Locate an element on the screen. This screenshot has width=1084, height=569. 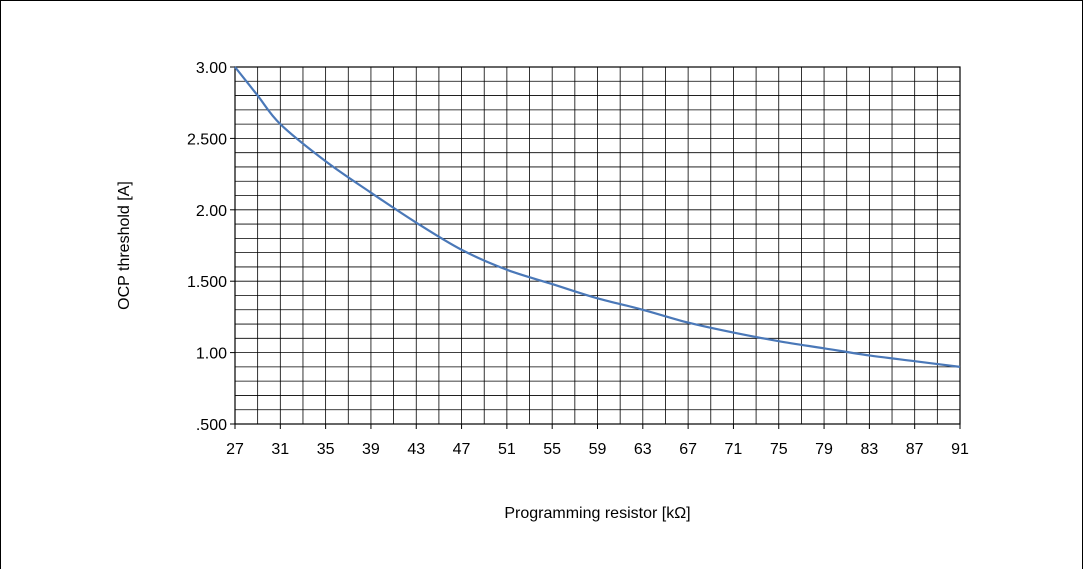
y-tick-label: .500 is located at coordinates (211, 425).